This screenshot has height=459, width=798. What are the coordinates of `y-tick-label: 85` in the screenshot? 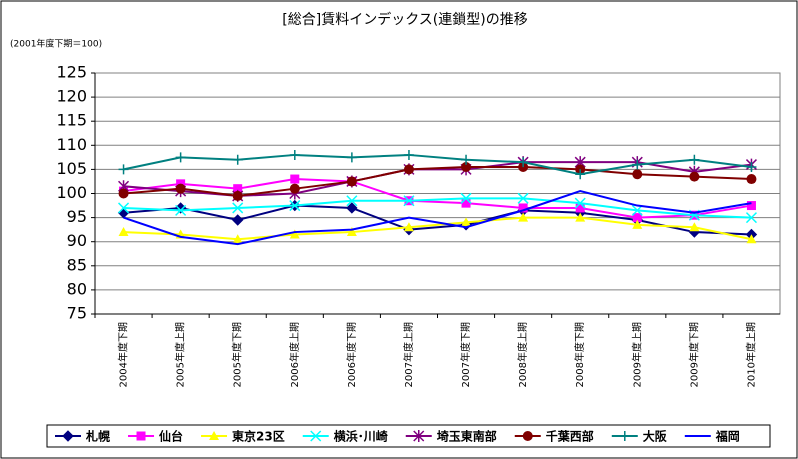 It's located at (77, 264).